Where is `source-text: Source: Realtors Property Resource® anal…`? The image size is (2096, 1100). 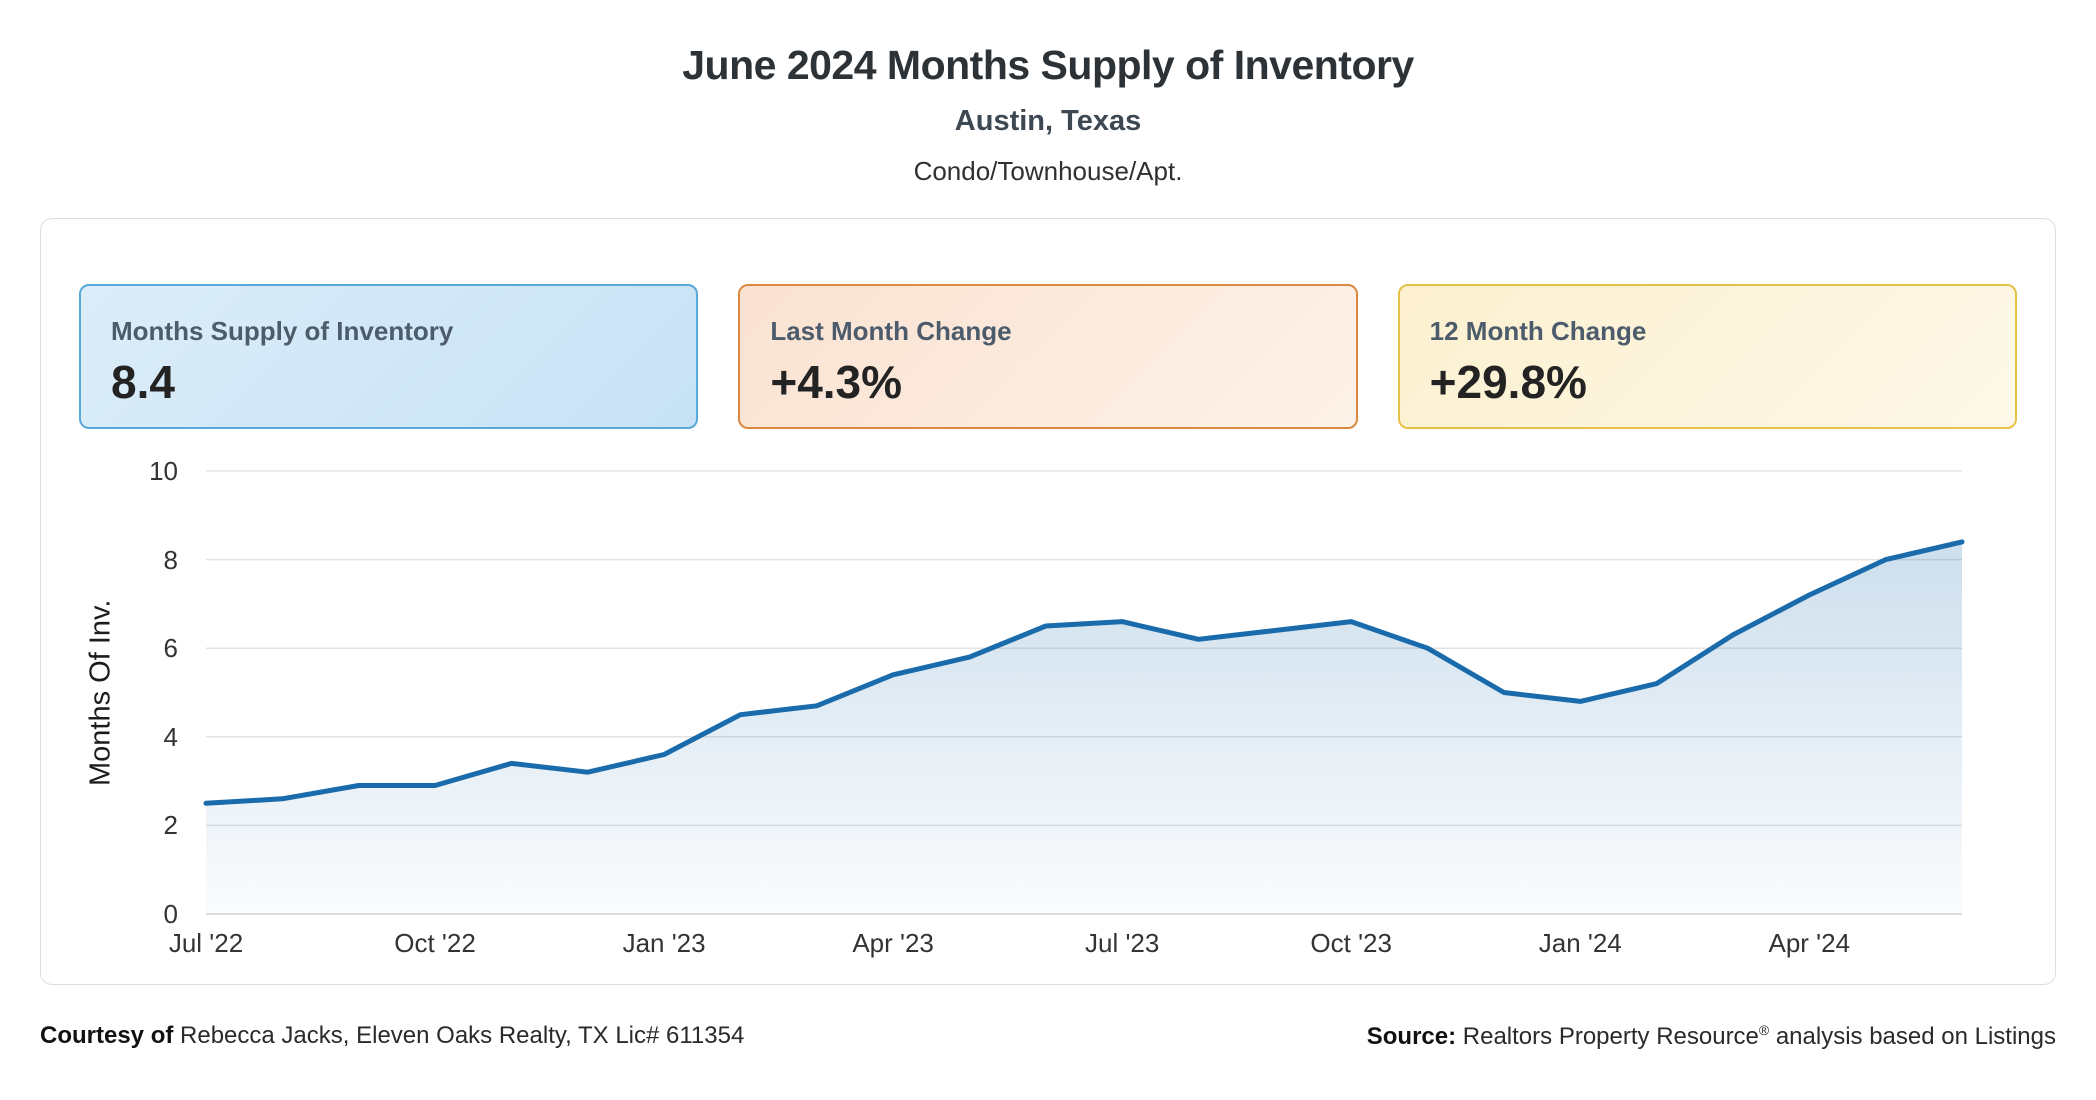 source-text: Source: Realtors Property Resource® anal… is located at coordinates (1711, 1036).